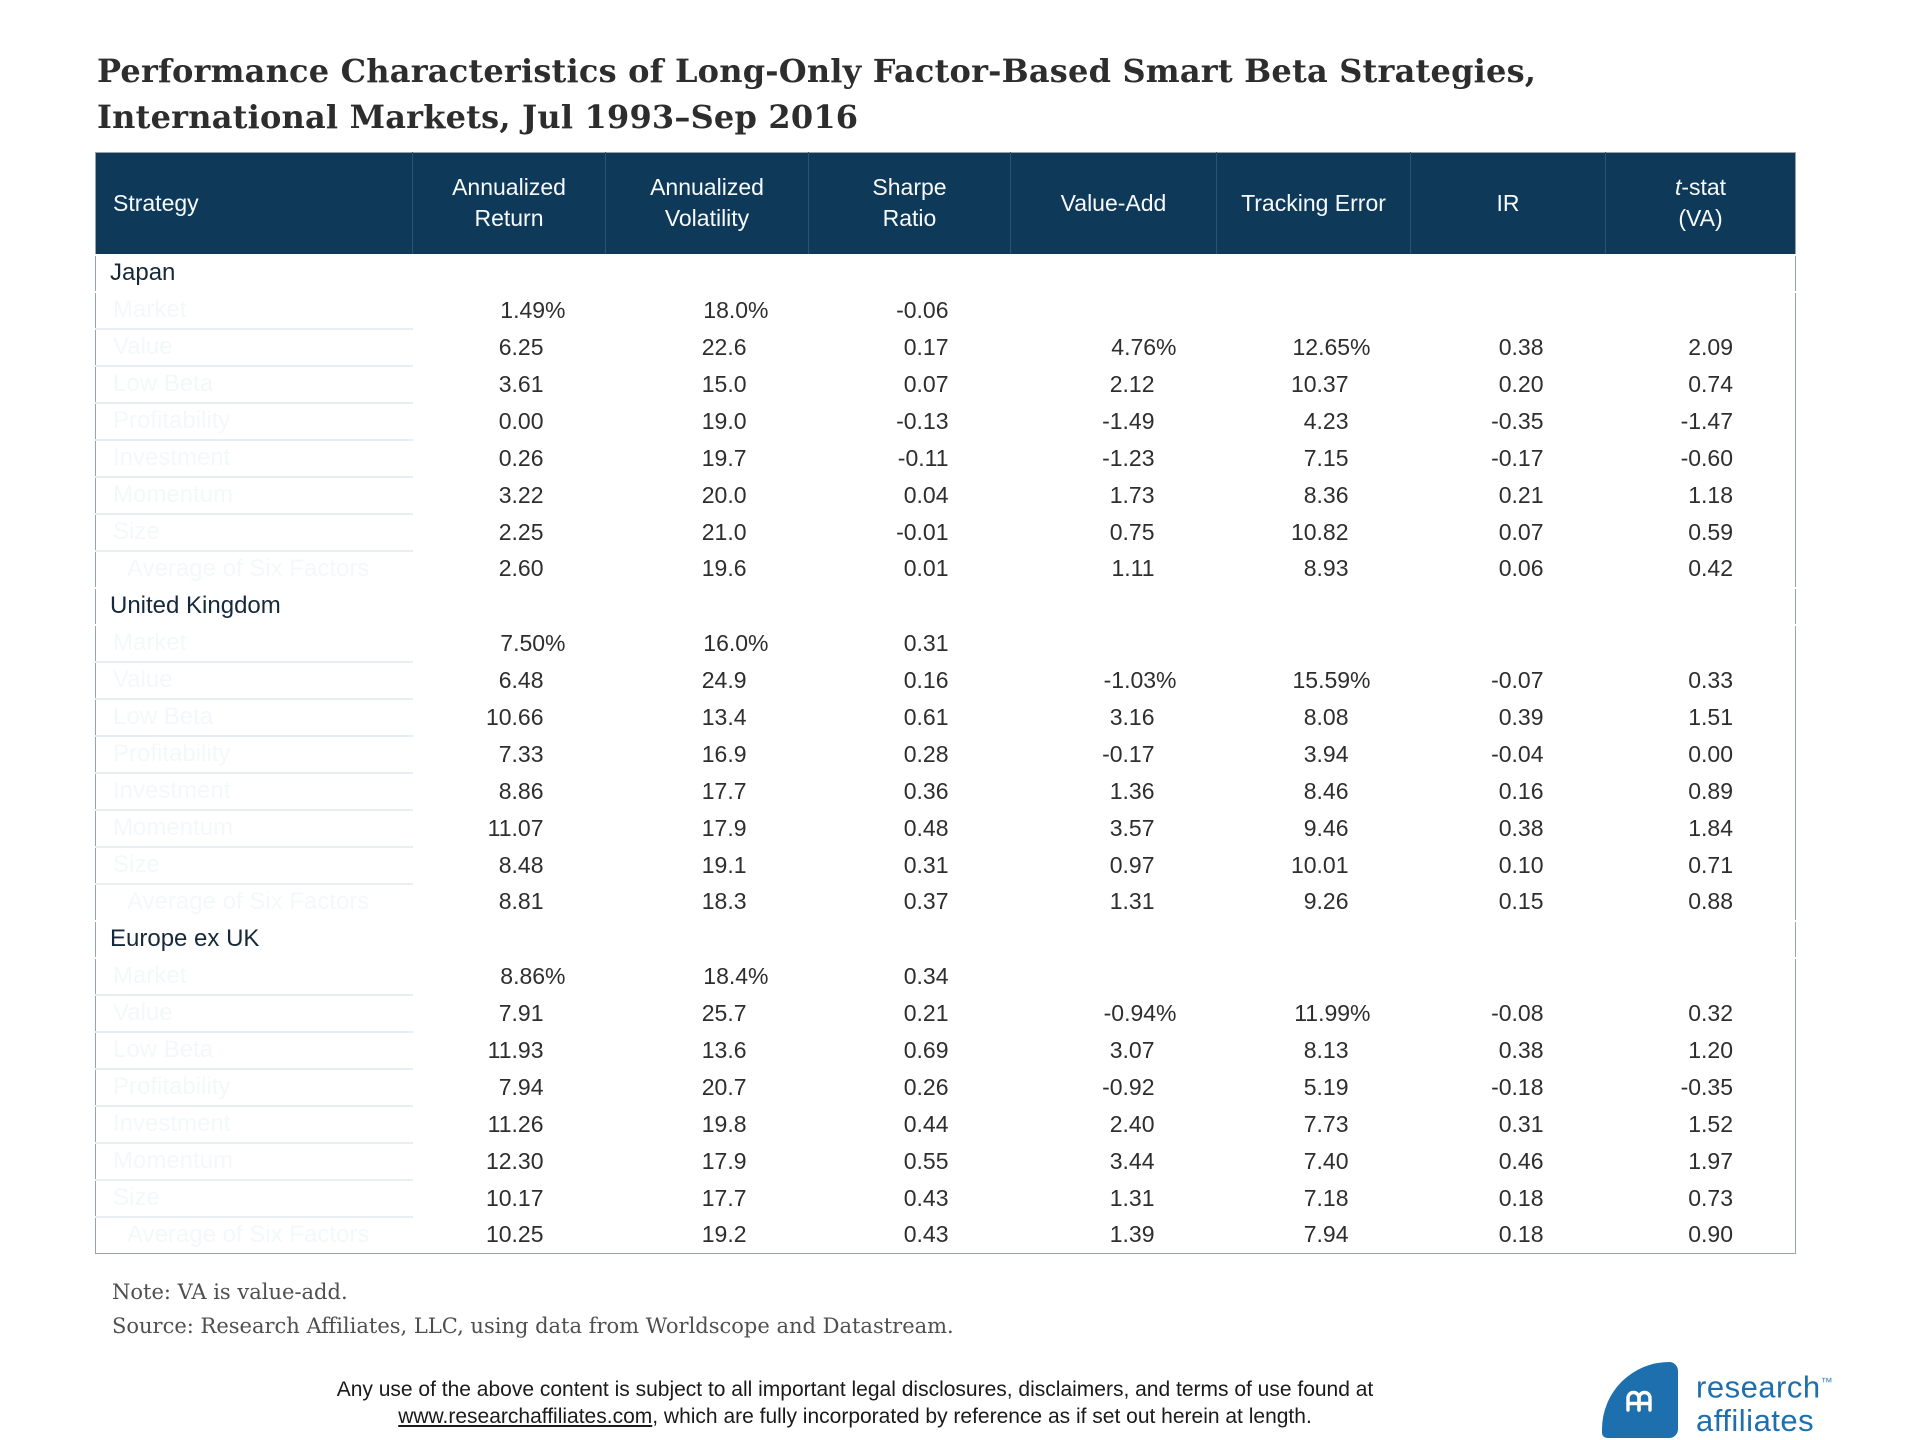 This screenshot has height=1440, width=1920. Describe the element at coordinates (509, 828) in the screenshot. I see `value-cell: 11.07` at that location.